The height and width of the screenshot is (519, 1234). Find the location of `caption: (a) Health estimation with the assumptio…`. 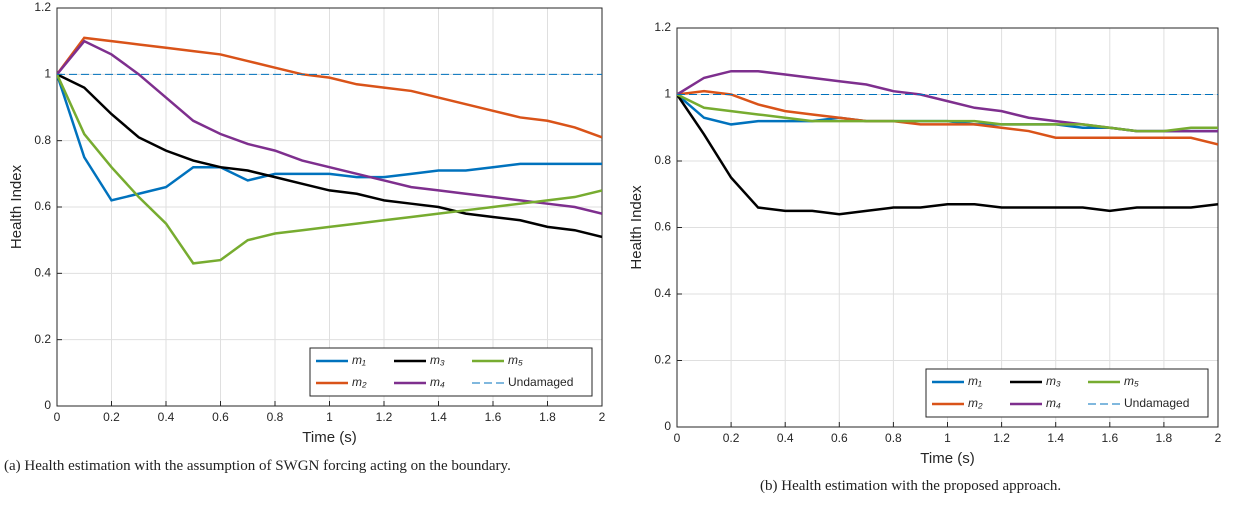

caption: (a) Health estimation with the assumptio… is located at coordinates (257, 466).